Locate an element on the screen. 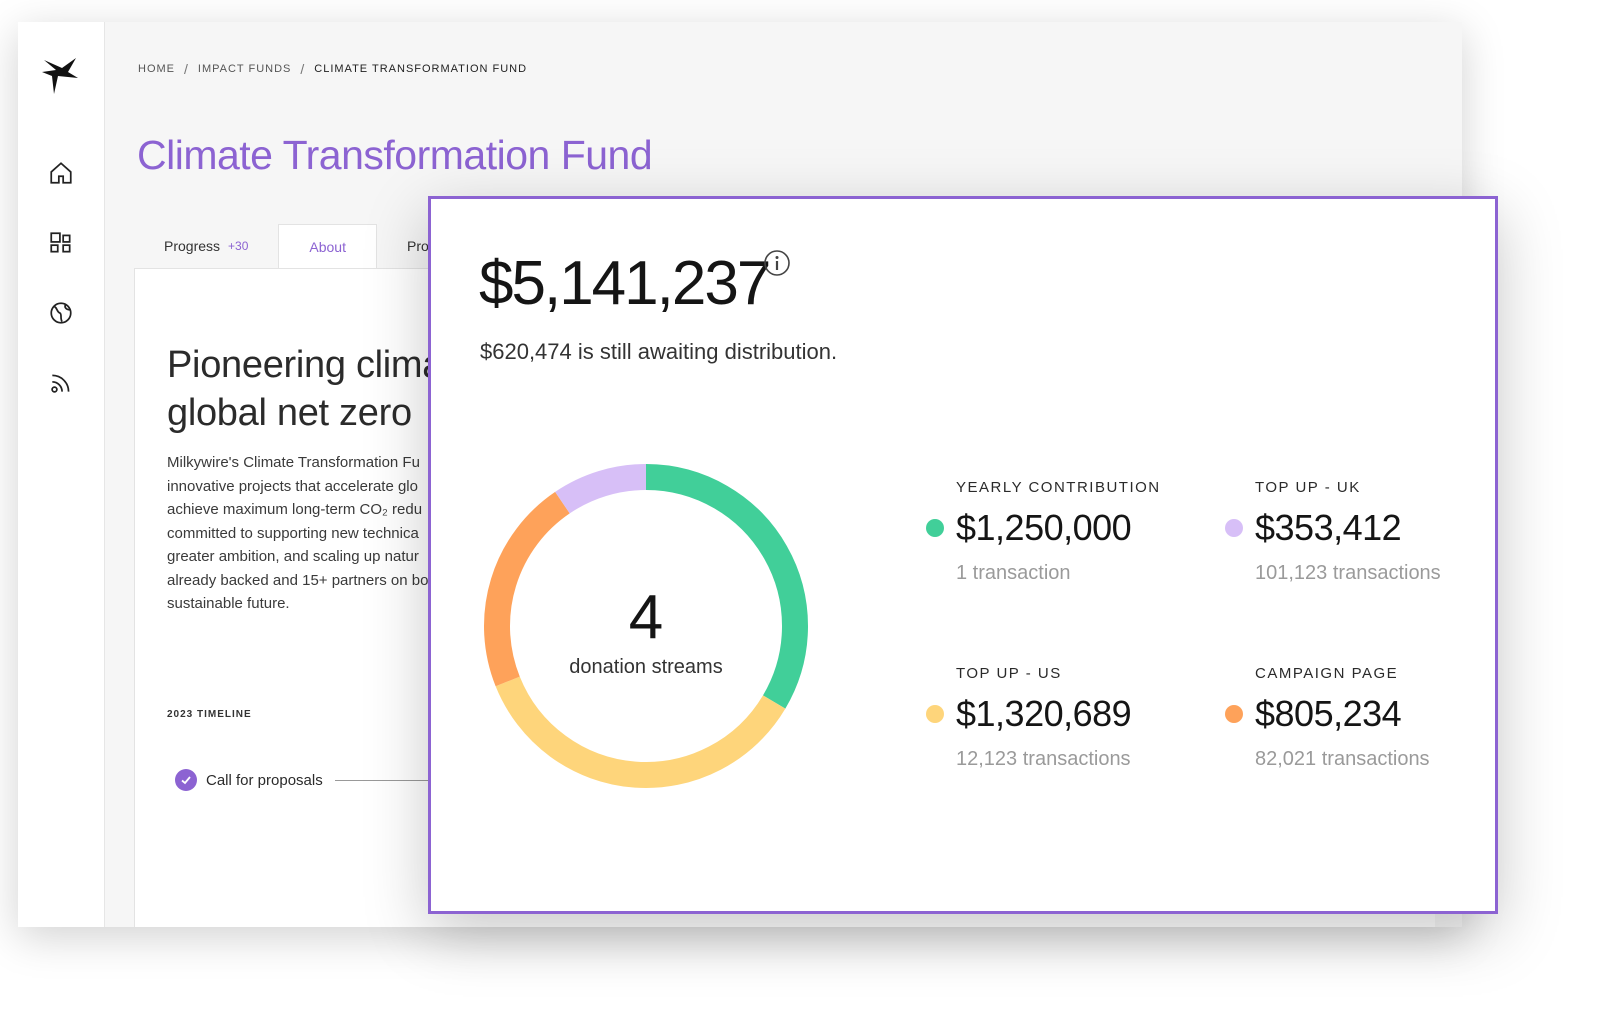 This screenshot has width=1619, height=1015. description-line: already backed and 15+ partners on bo is located at coordinates (298, 580).